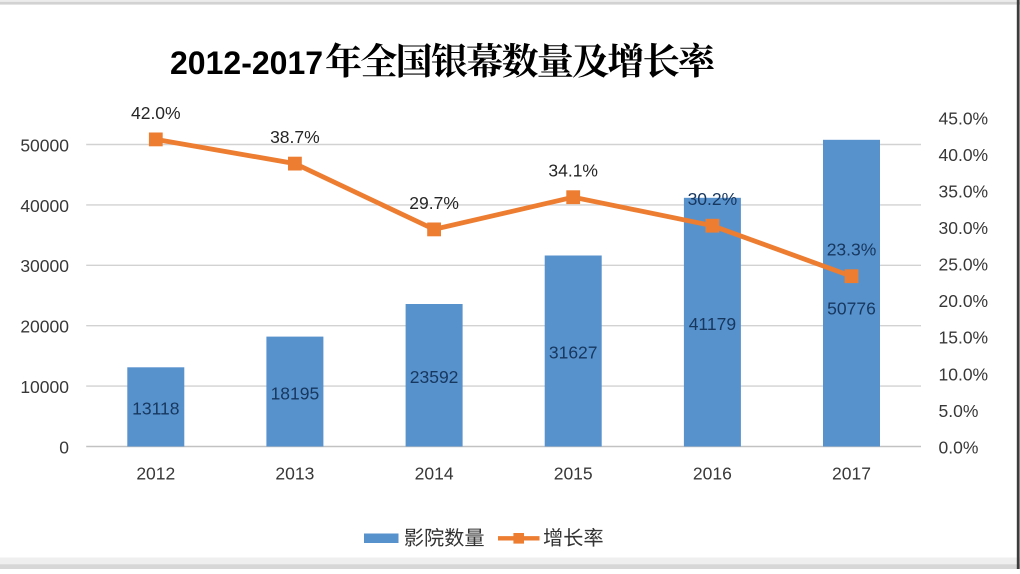 The height and width of the screenshot is (574, 1020). I want to click on svg-text: 23592, so click(434, 377).